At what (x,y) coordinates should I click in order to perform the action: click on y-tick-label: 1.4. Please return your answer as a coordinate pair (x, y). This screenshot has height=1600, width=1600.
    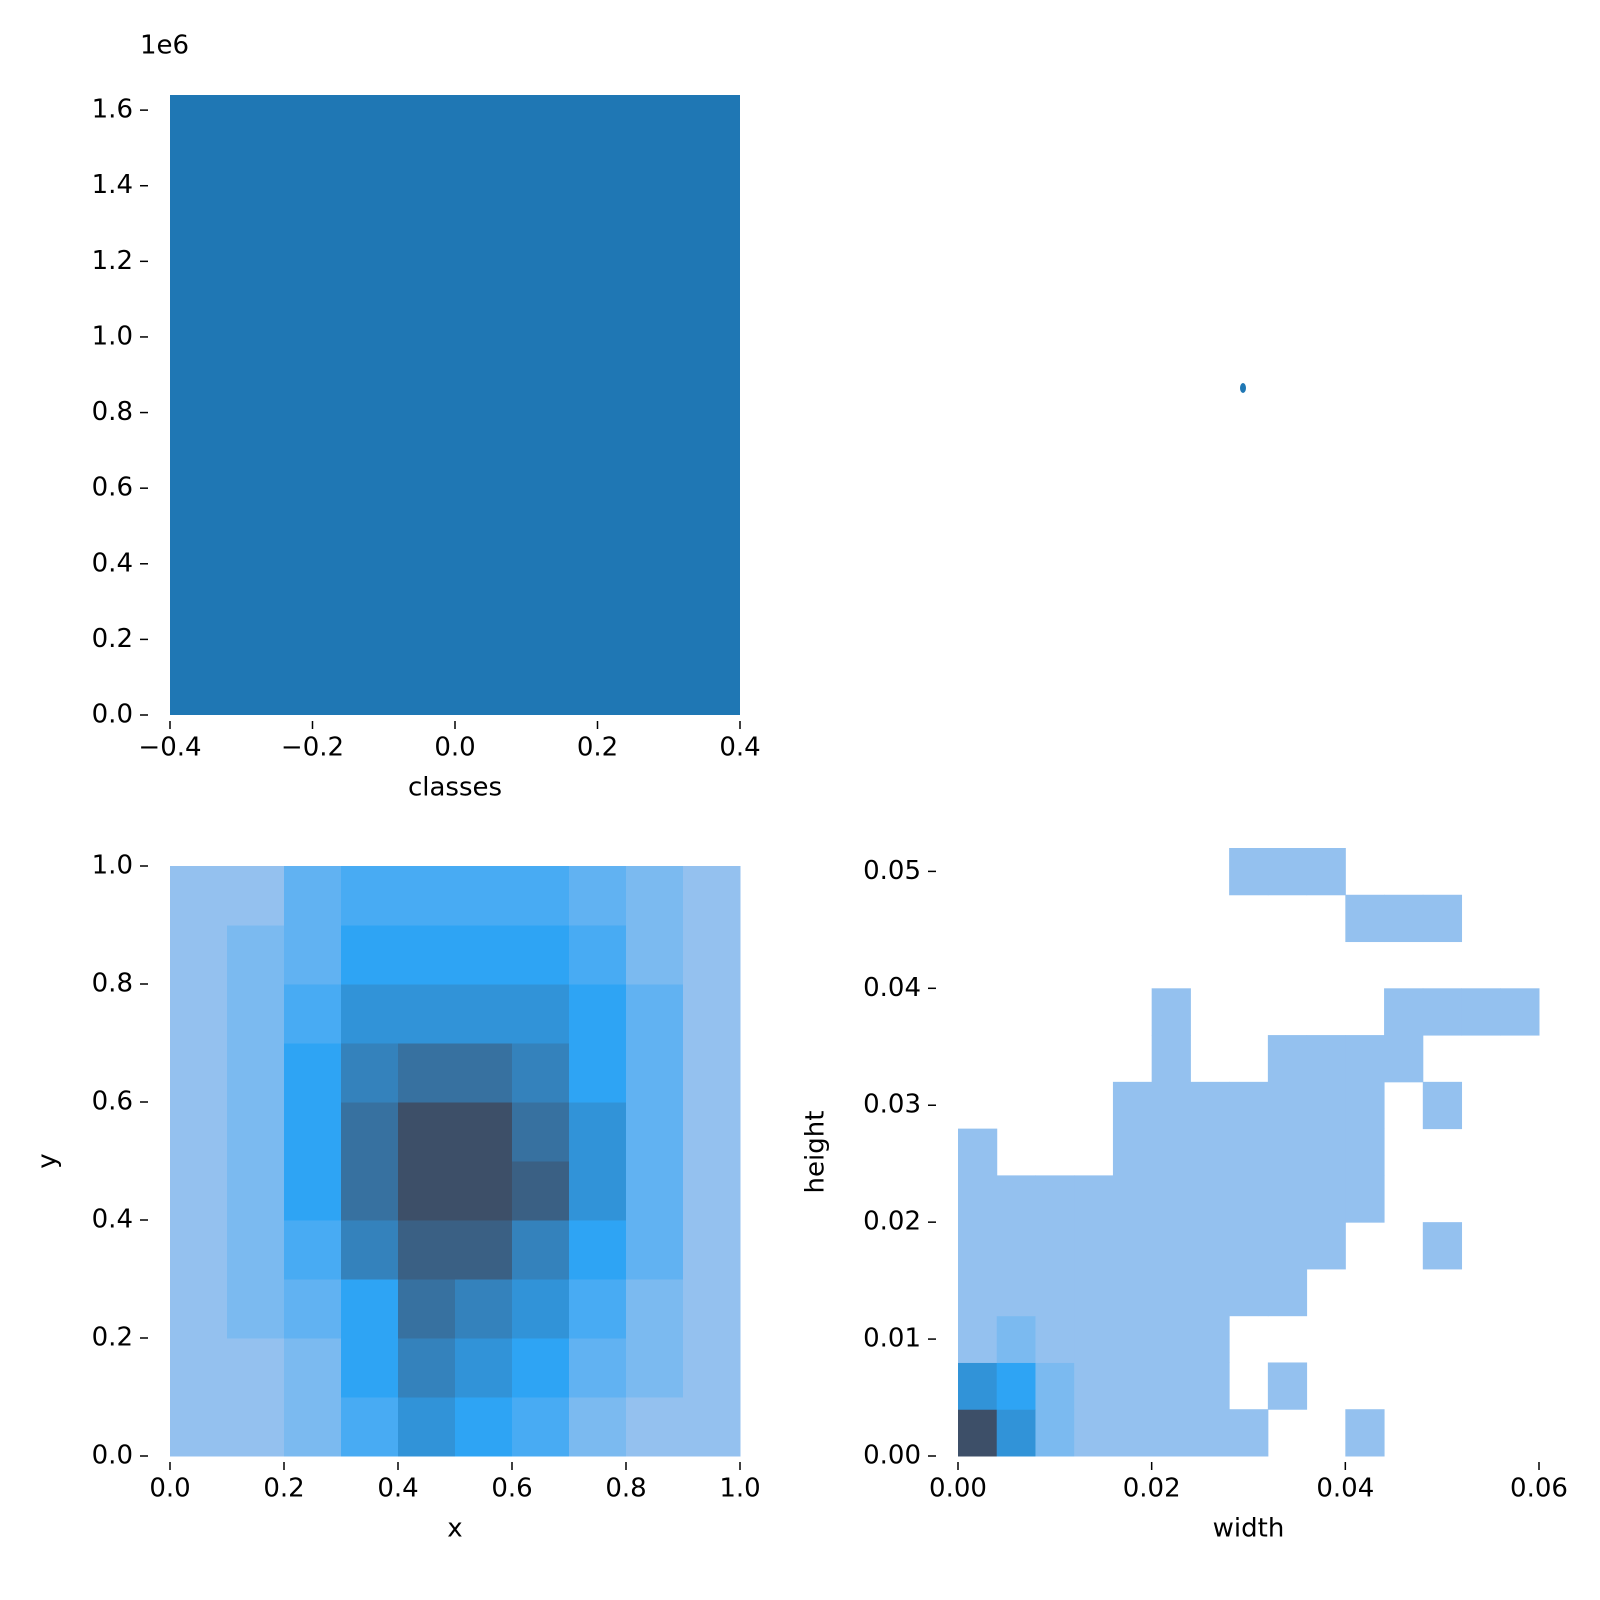
    Looking at the image, I should click on (112, 185).